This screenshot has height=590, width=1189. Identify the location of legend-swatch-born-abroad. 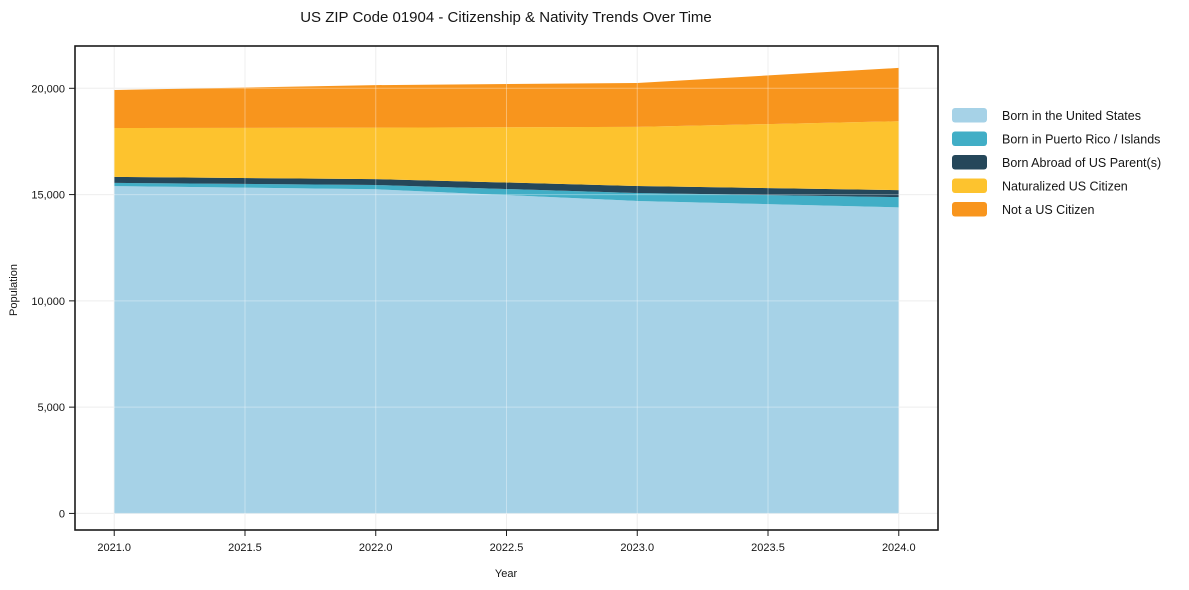
(969, 162).